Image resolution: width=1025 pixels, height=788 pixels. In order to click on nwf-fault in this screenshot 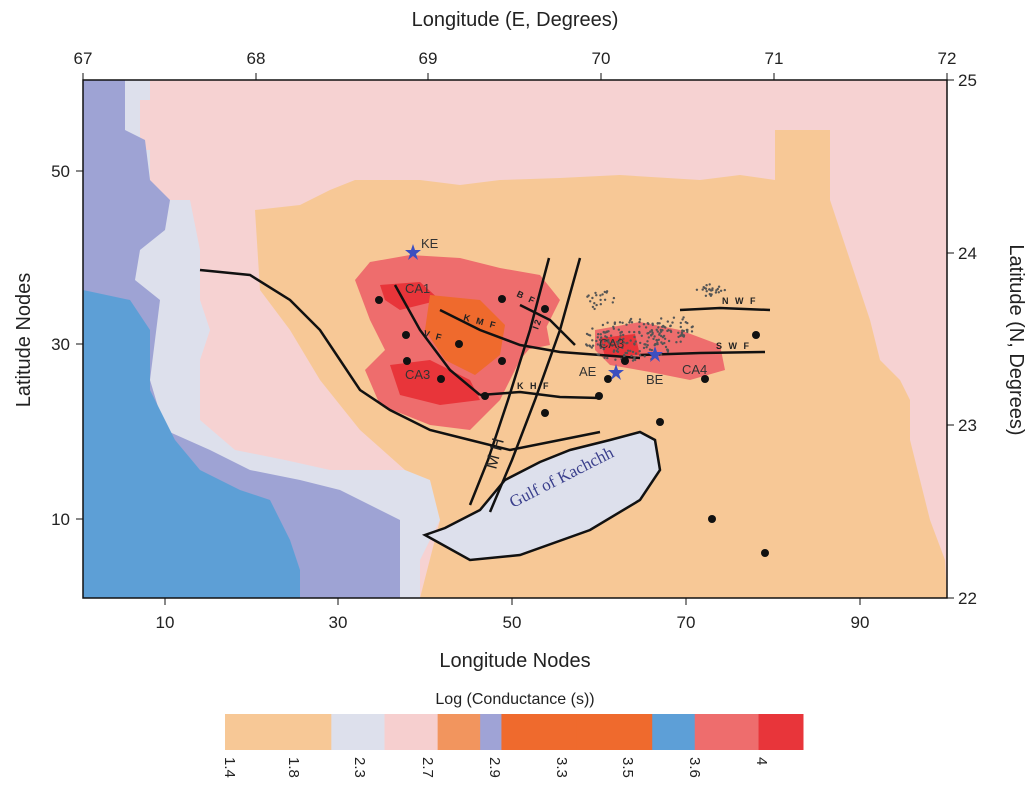, I will do `click(725, 309)`.